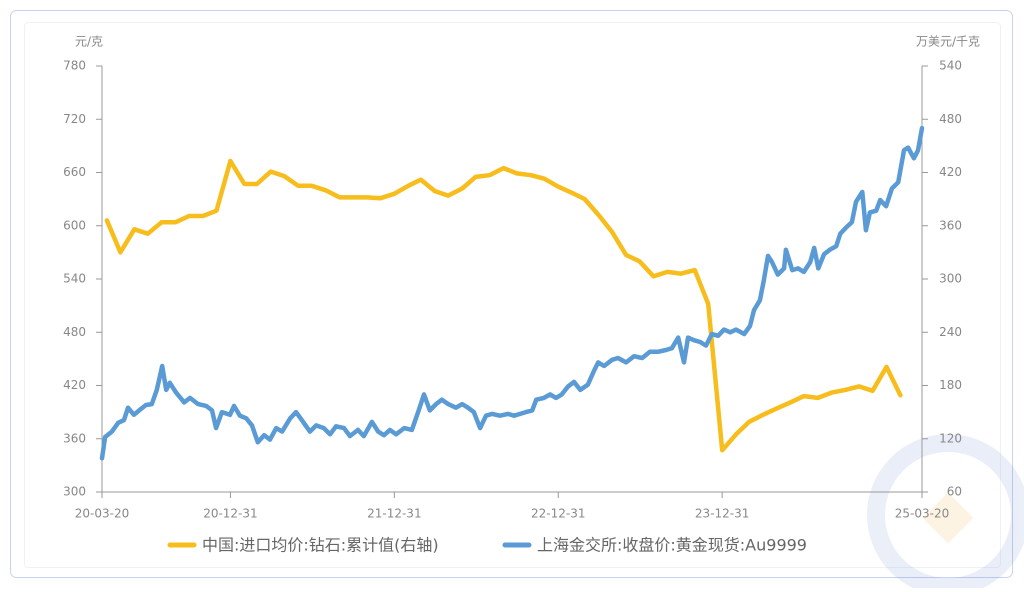 This screenshot has height=592, width=1024. I want to click on x-tick-label: 25-03-20, so click(922, 514).